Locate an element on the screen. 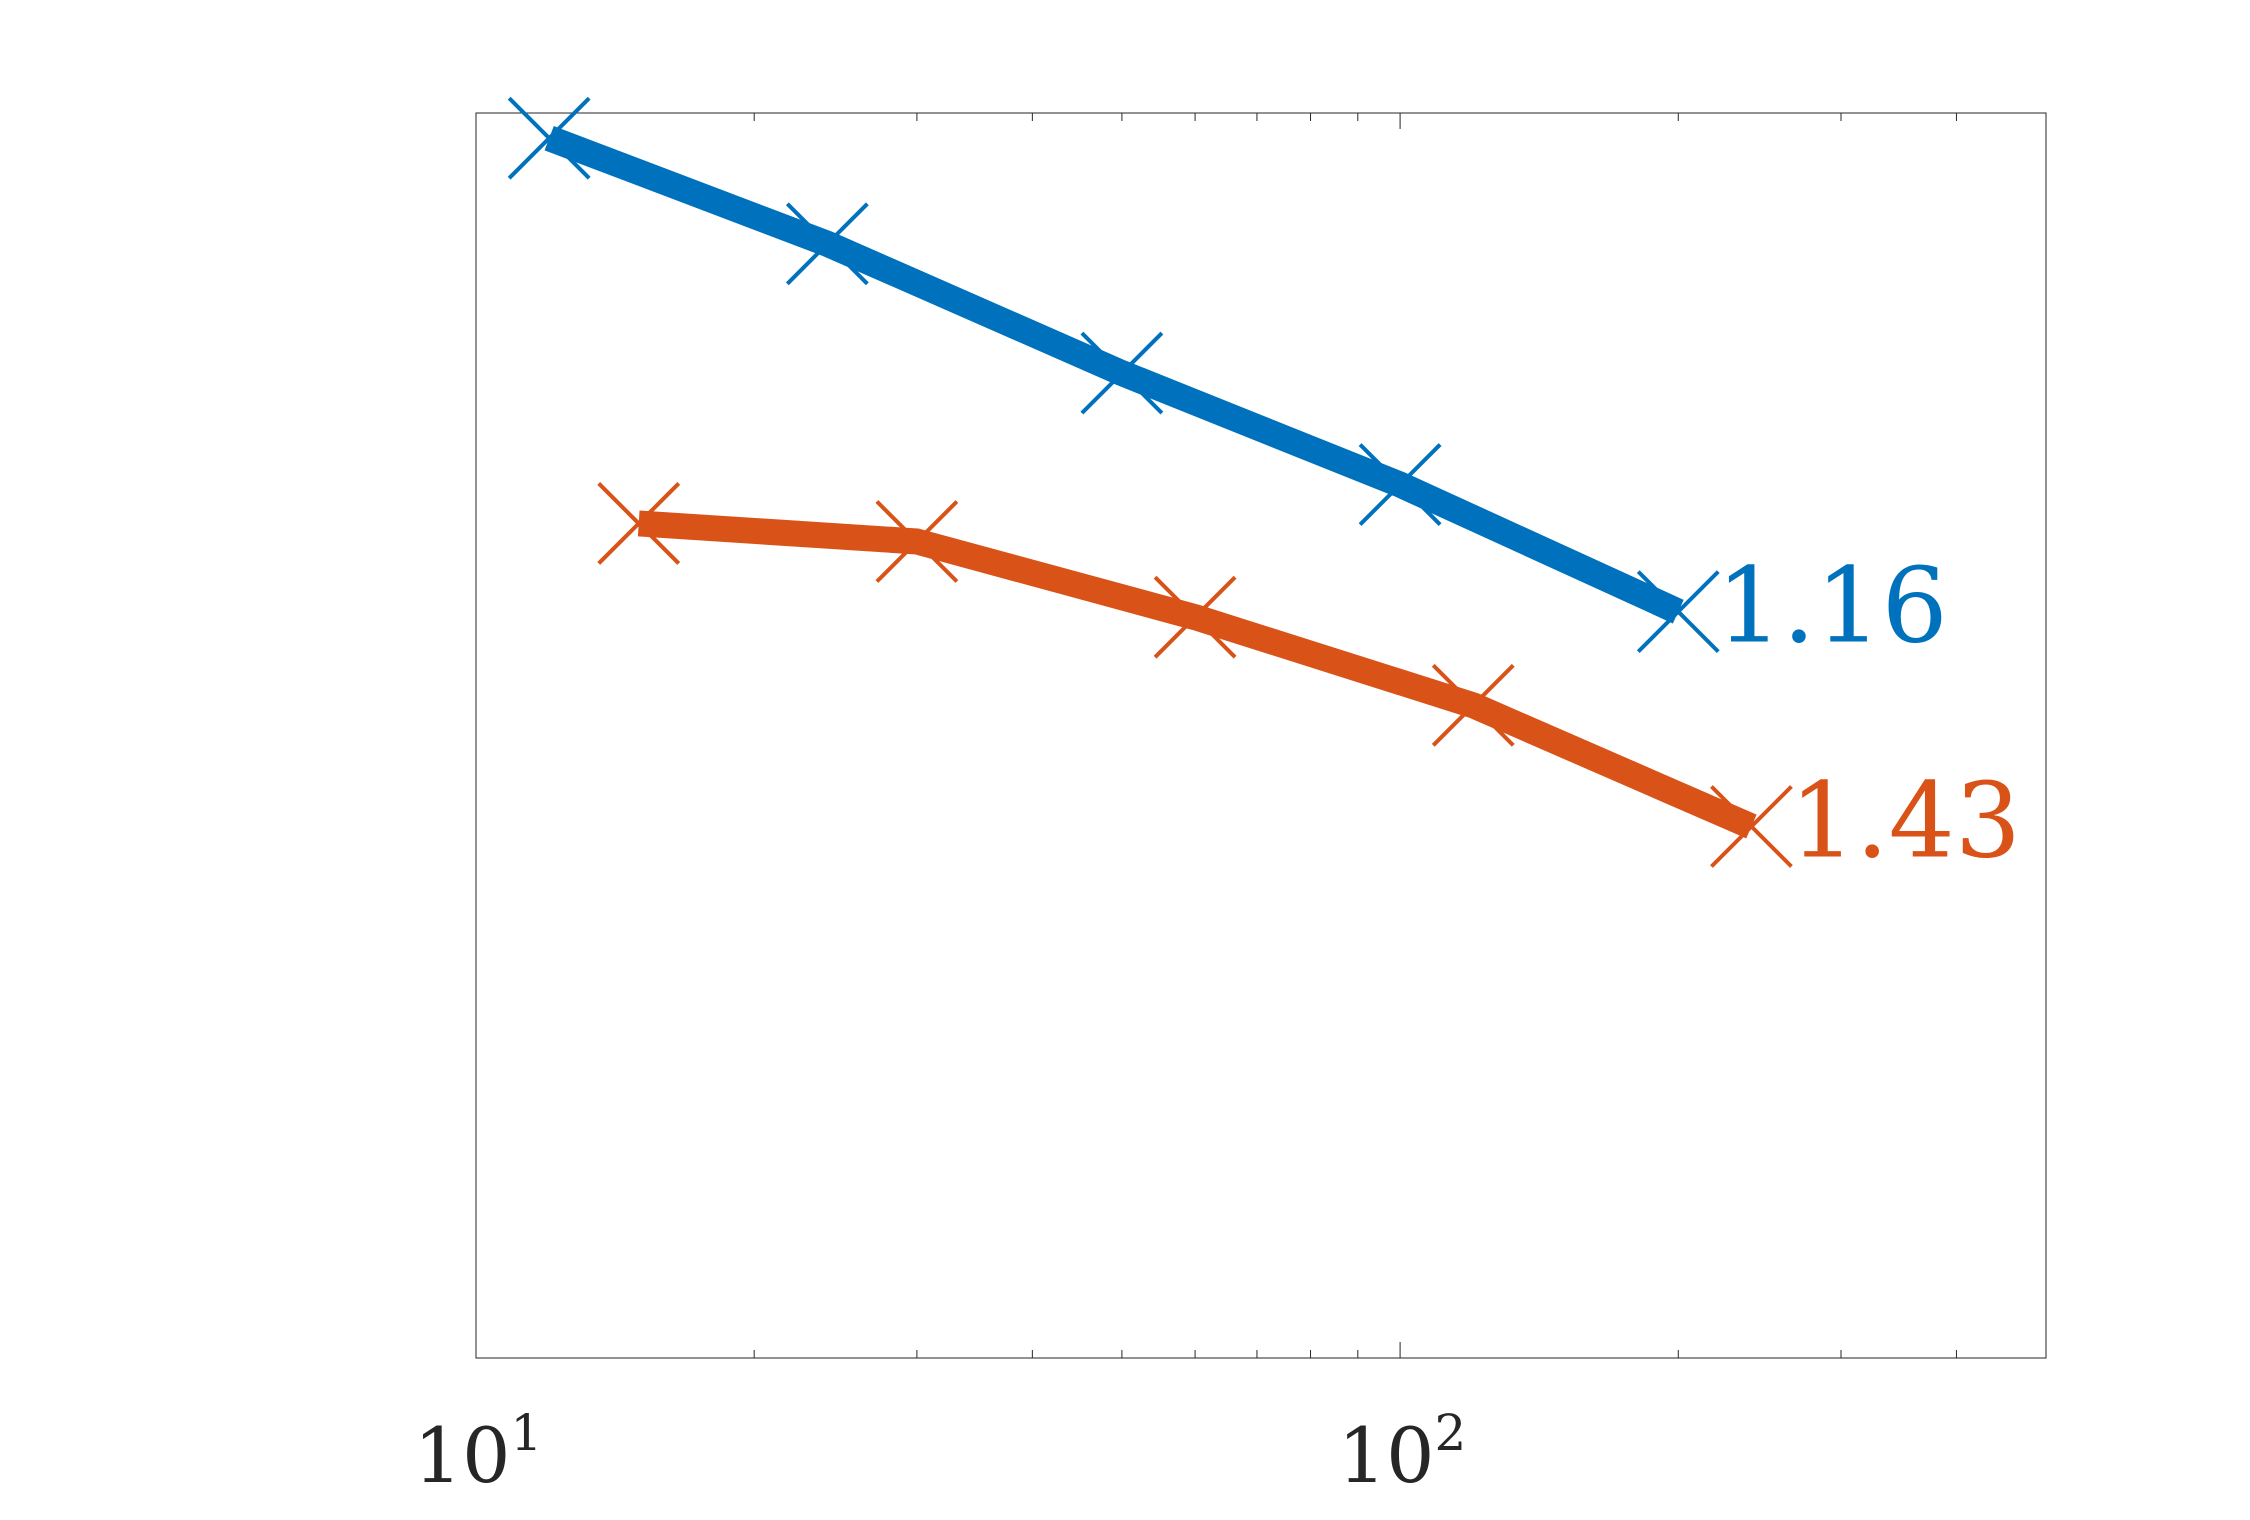 This screenshot has width=2250, height=1520. series-end-label: 1.43 is located at coordinates (1905, 821).